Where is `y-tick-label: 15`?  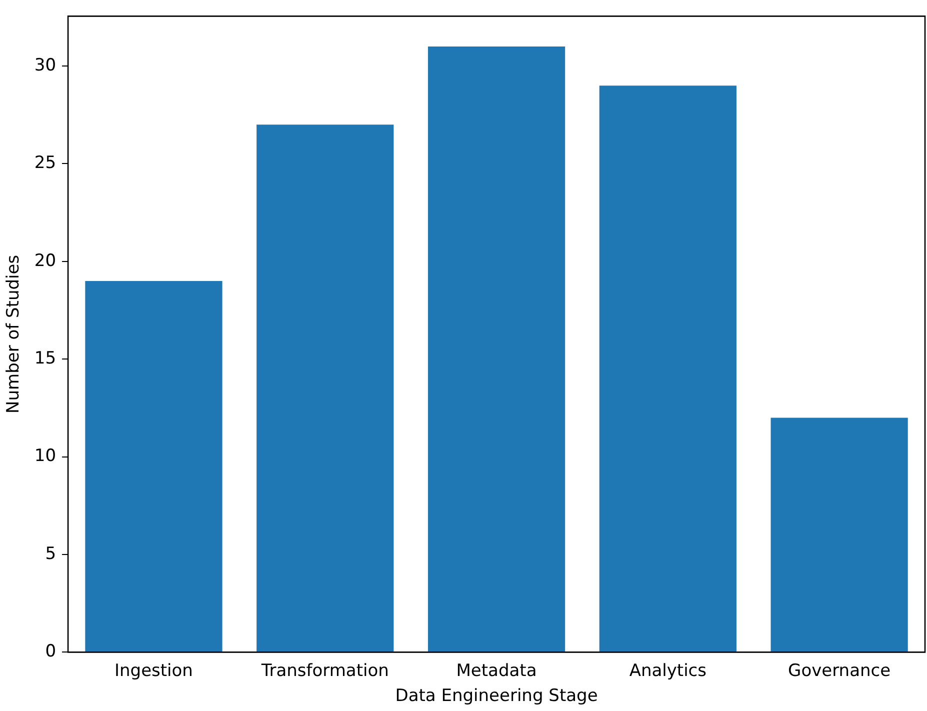 y-tick-label: 15 is located at coordinates (45, 358).